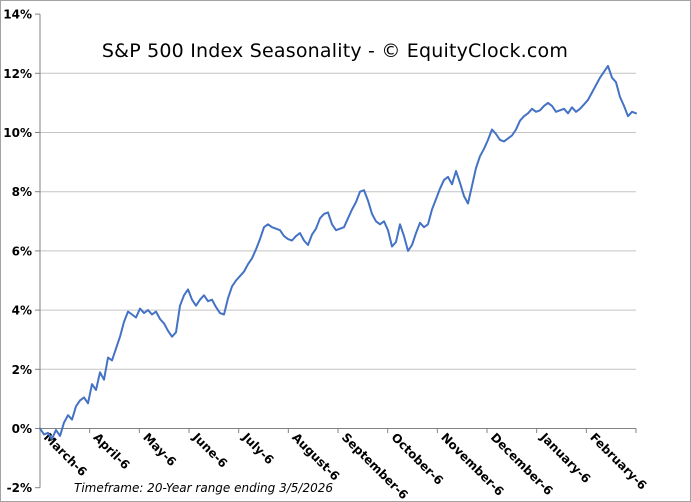 Image resolution: width=691 pixels, height=502 pixels. Describe the element at coordinates (159, 449) in the screenshot. I see `x-axis-tick-label: May-6` at that location.